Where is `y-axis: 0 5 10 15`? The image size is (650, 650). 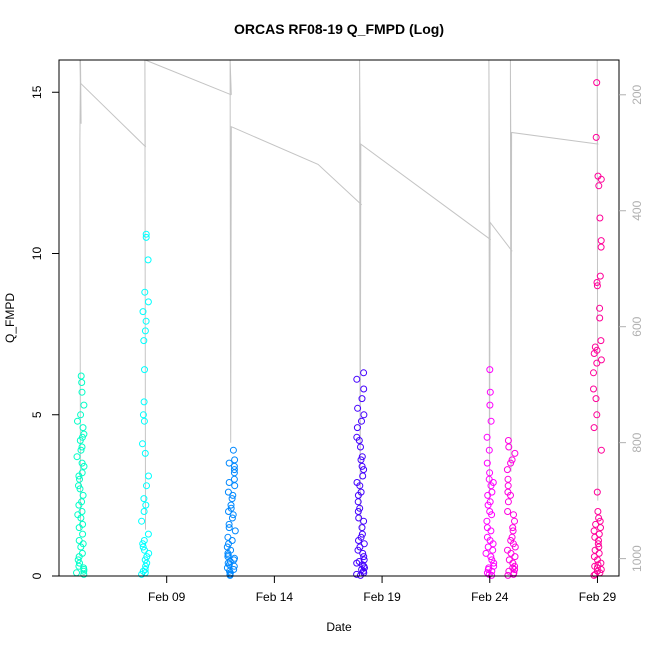 y-axis: 0 5 10 15 is located at coordinates (44, 332).